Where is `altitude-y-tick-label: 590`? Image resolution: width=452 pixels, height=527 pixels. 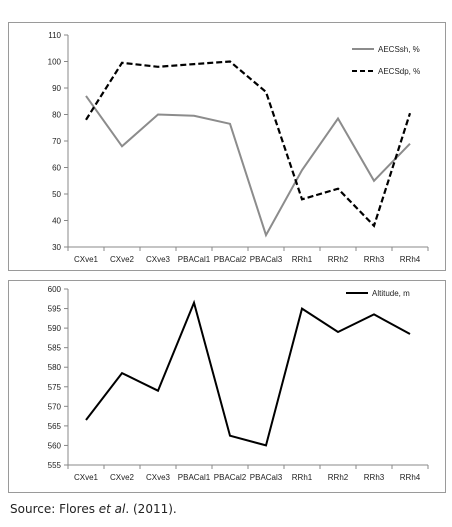 altitude-y-tick-label: 590 is located at coordinates (55, 328).